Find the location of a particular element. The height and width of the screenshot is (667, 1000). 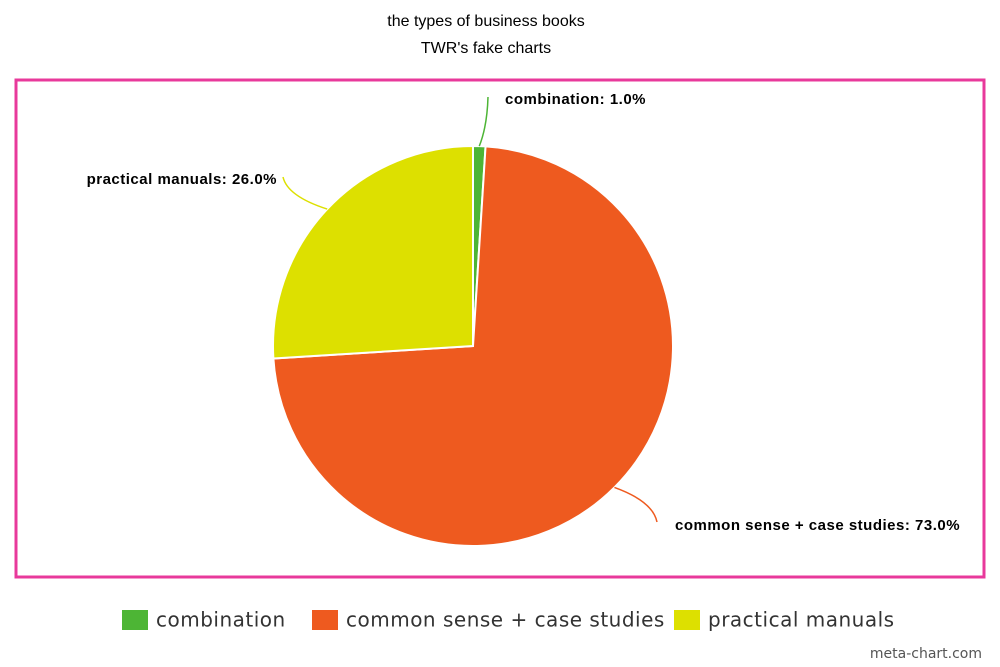

chart-subtitle: TWR's fake charts is located at coordinates (486, 48).